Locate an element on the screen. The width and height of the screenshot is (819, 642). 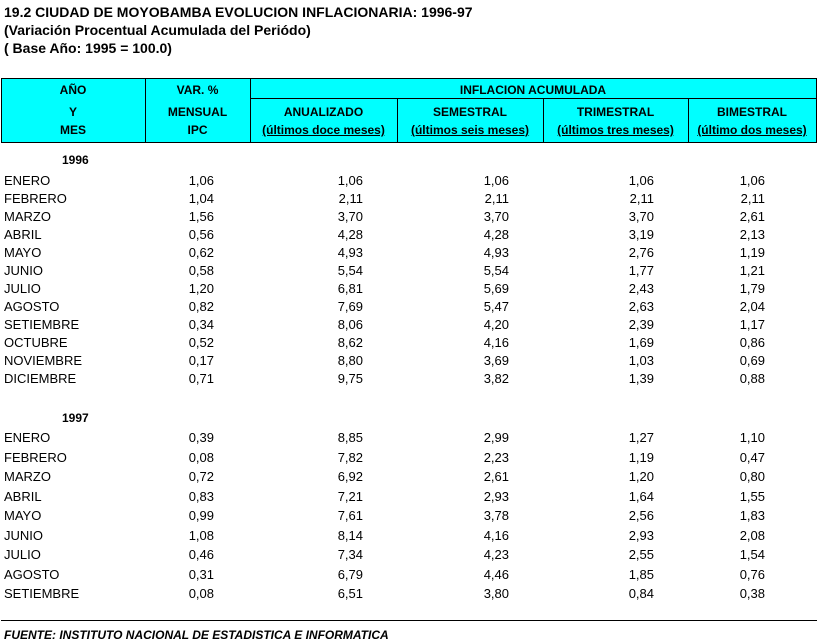
value-cell: 0,86 is located at coordinates (752, 342).